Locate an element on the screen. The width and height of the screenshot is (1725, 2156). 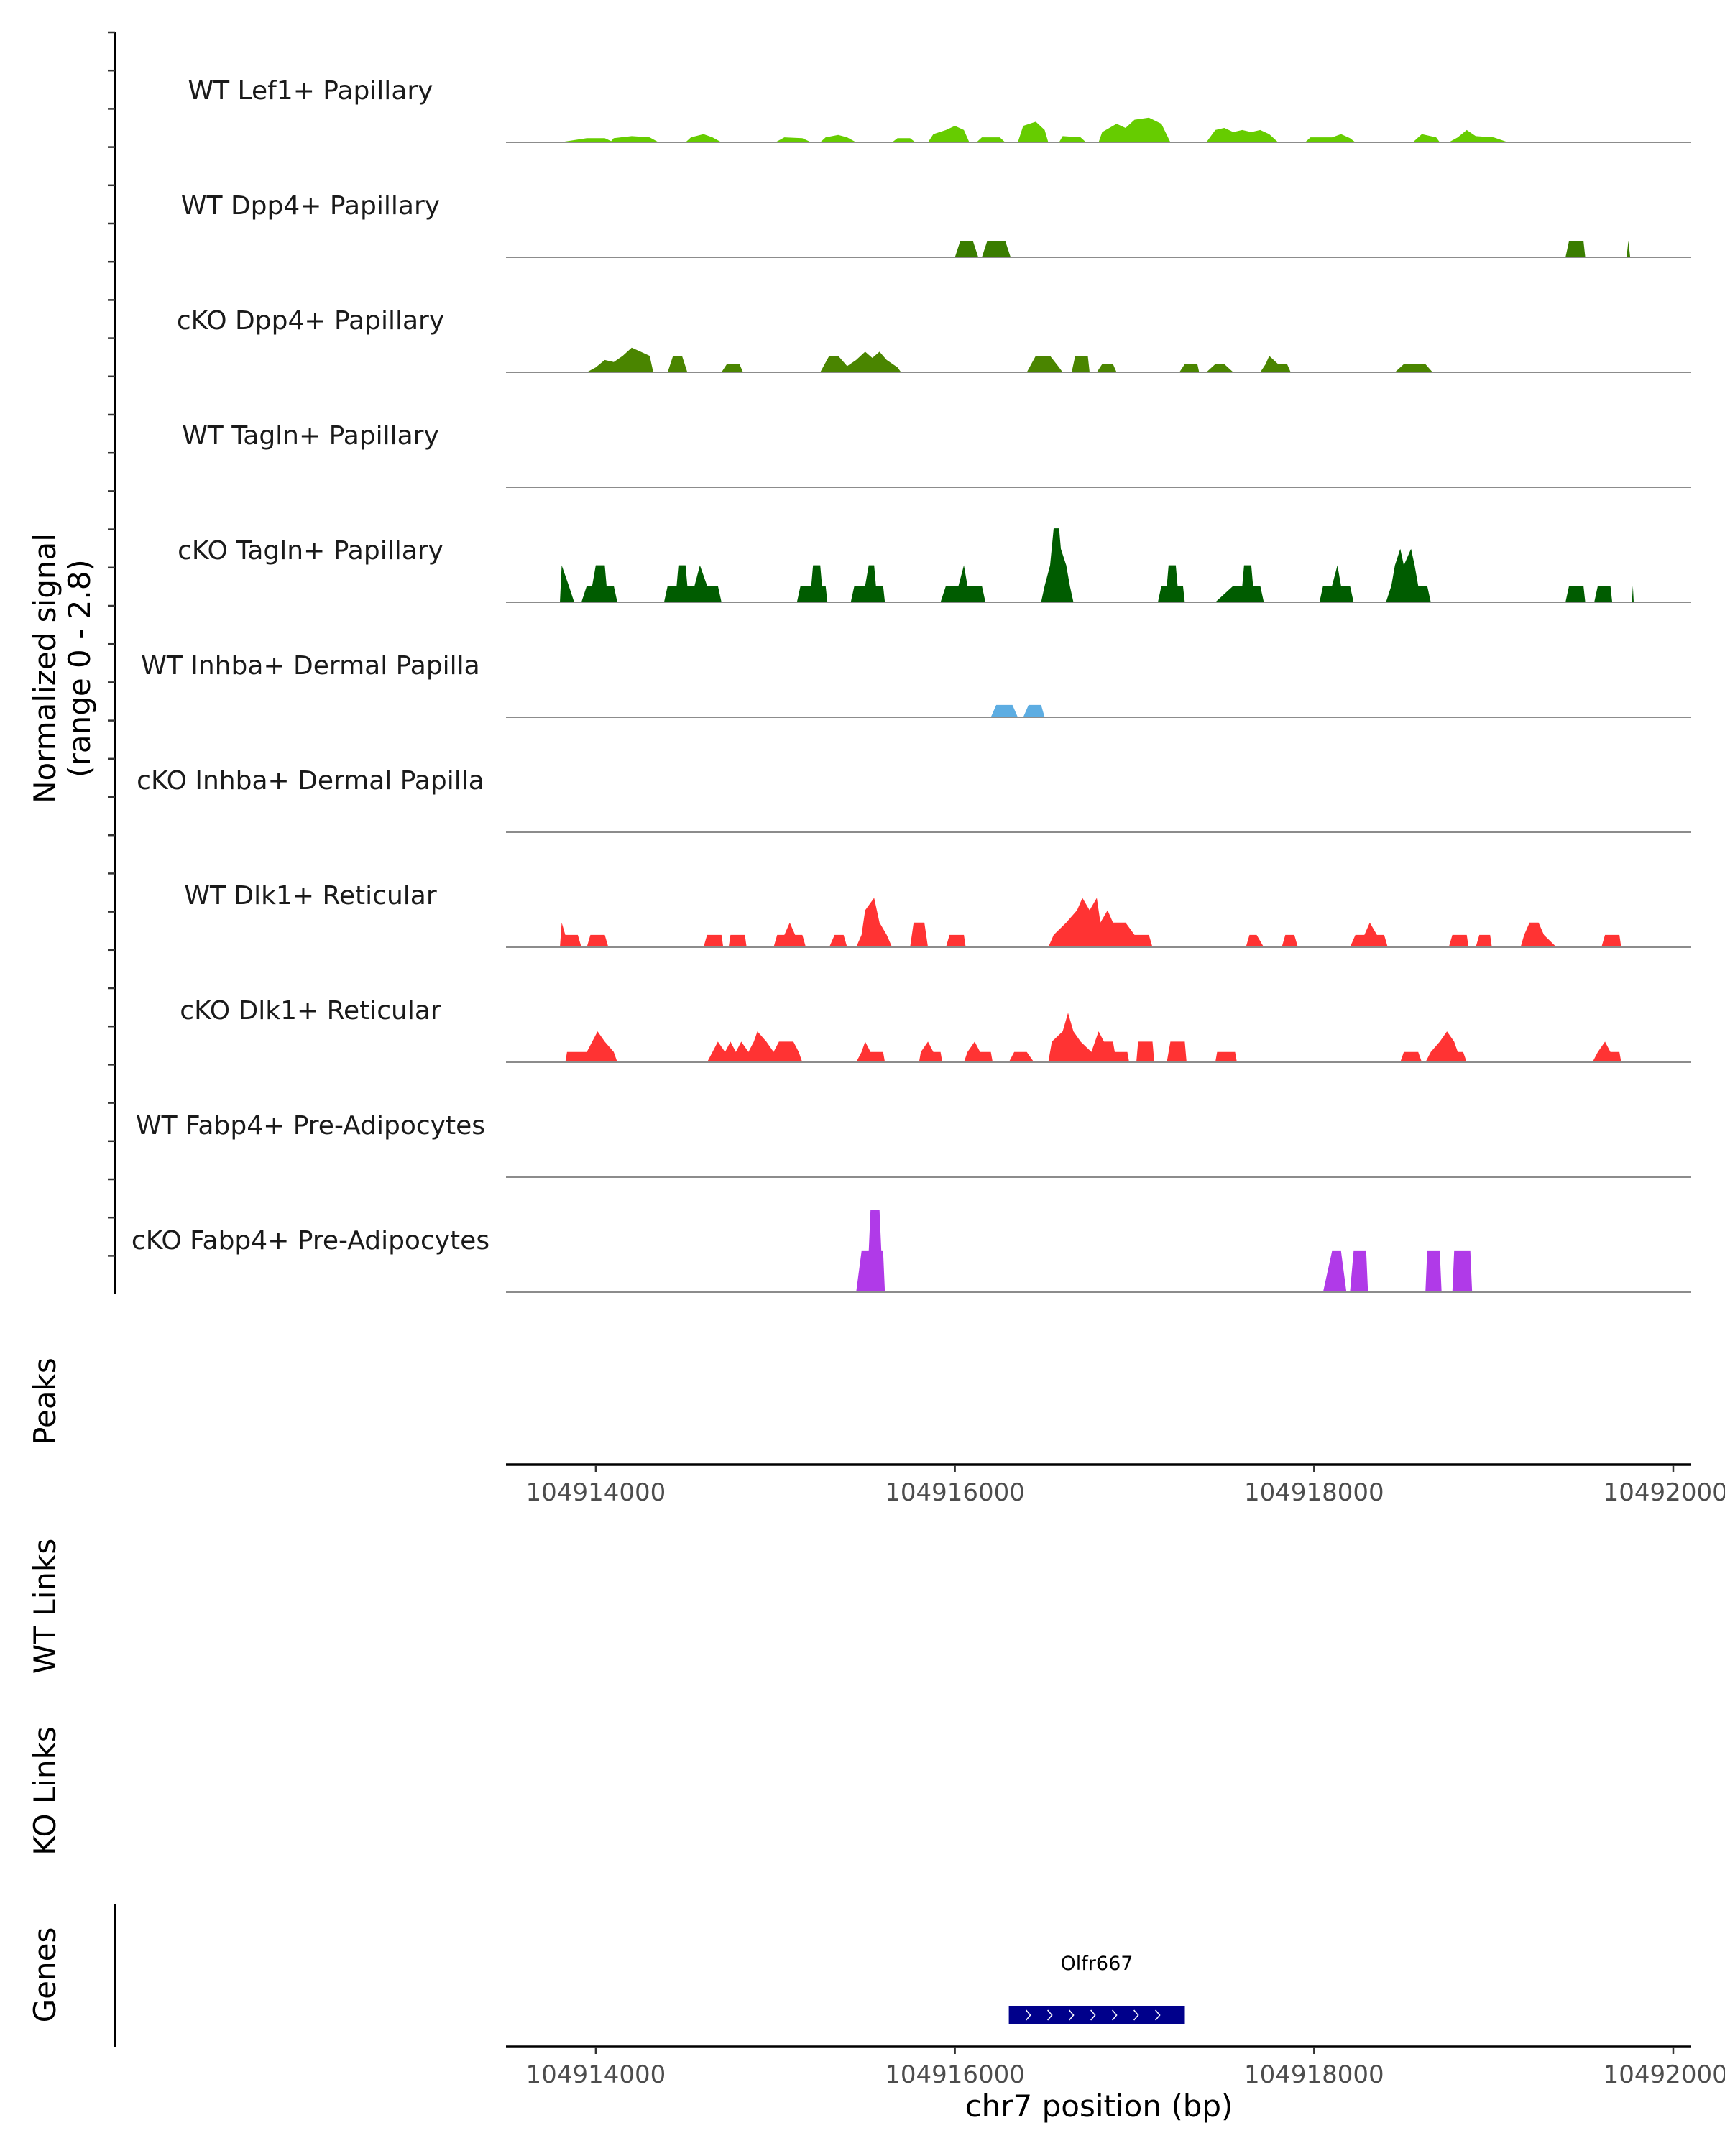
signal-track: WT Dpp4+ Papillary is located at coordinates (936, 224).